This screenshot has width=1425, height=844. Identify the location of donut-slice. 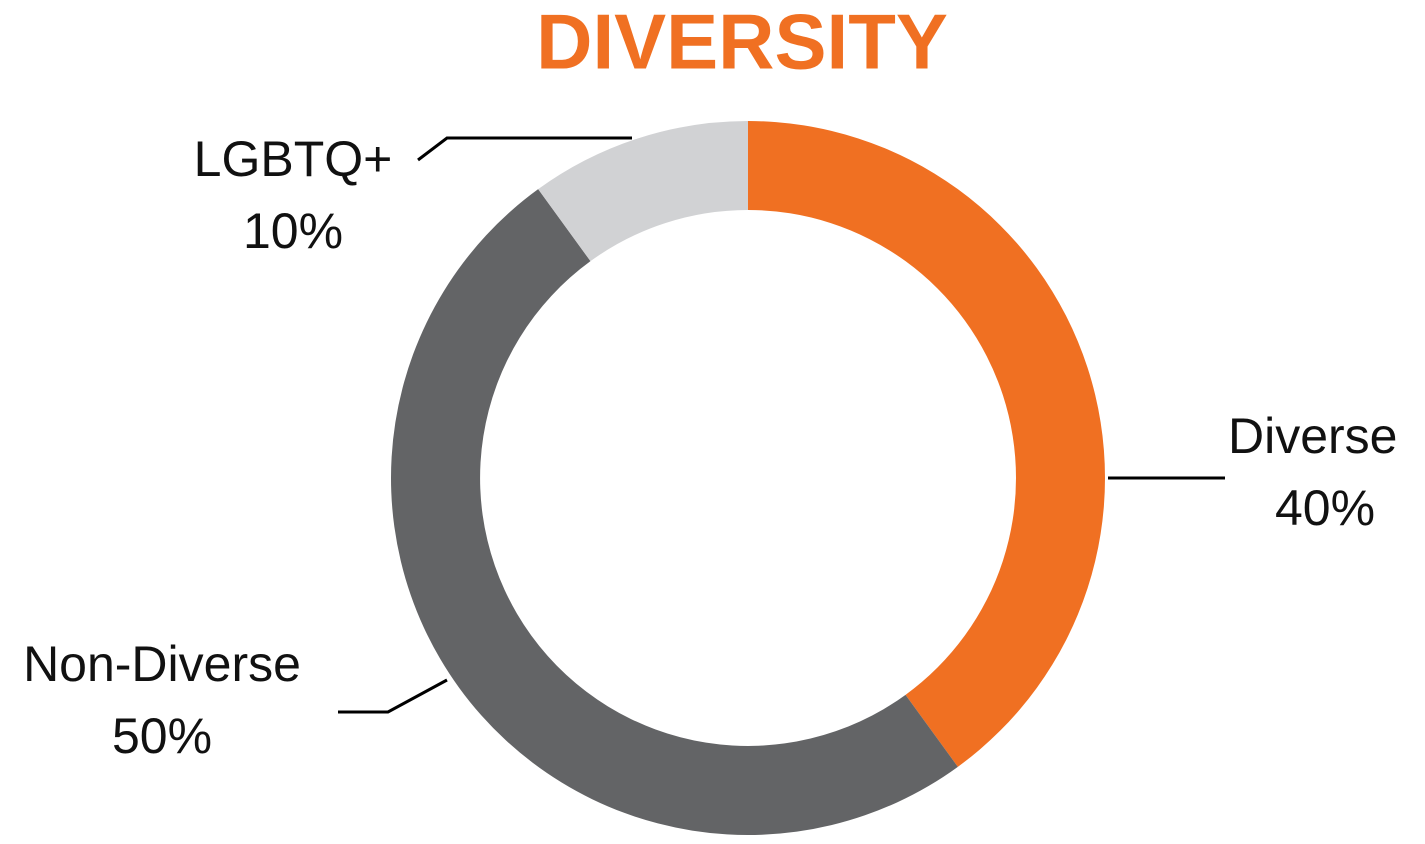
(643, 191).